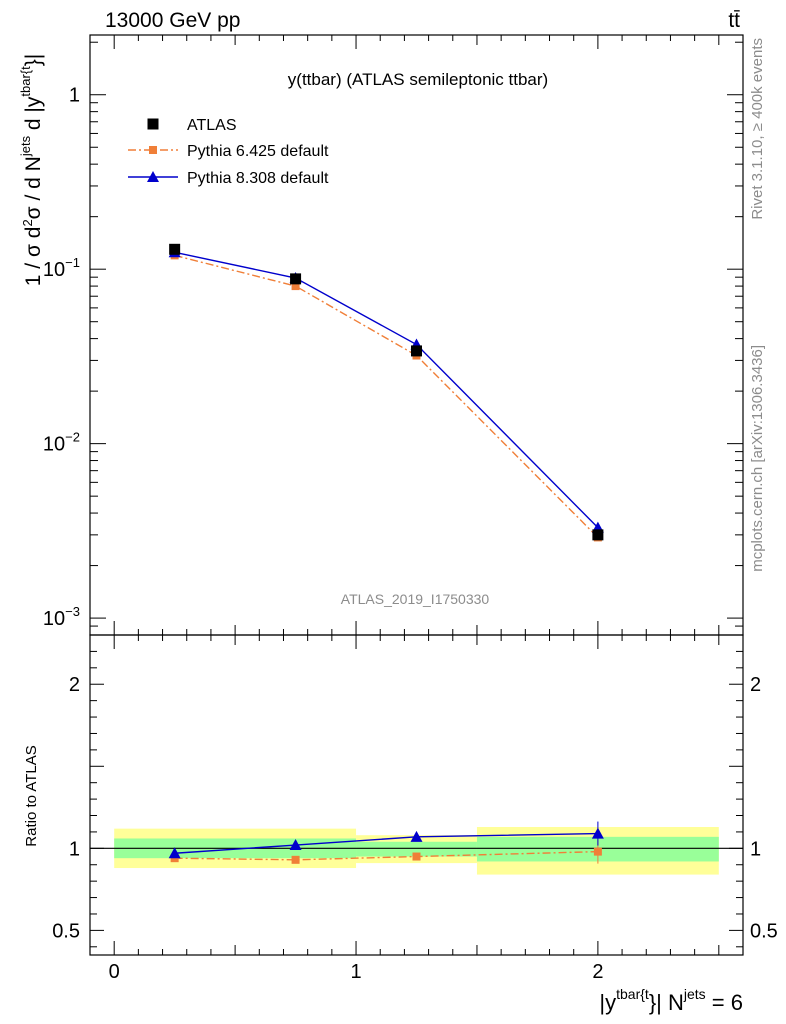  Describe the element at coordinates (258, 151) in the screenshot. I see `legend-label: Pythia 6.425 default` at that location.